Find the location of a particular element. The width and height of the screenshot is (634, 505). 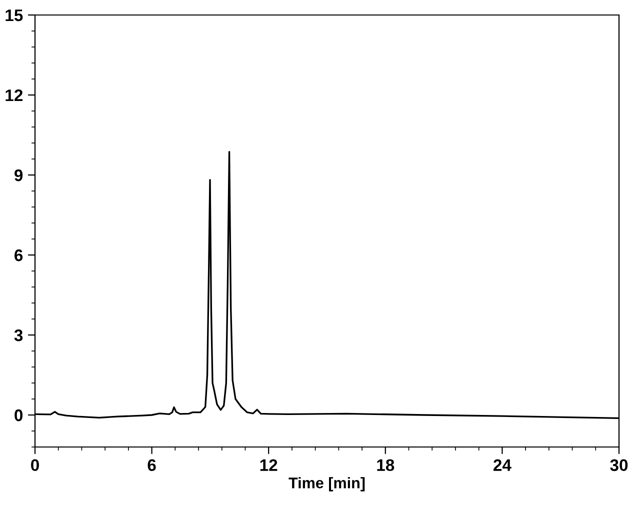

x-tick-label: 18 is located at coordinates (385, 465).